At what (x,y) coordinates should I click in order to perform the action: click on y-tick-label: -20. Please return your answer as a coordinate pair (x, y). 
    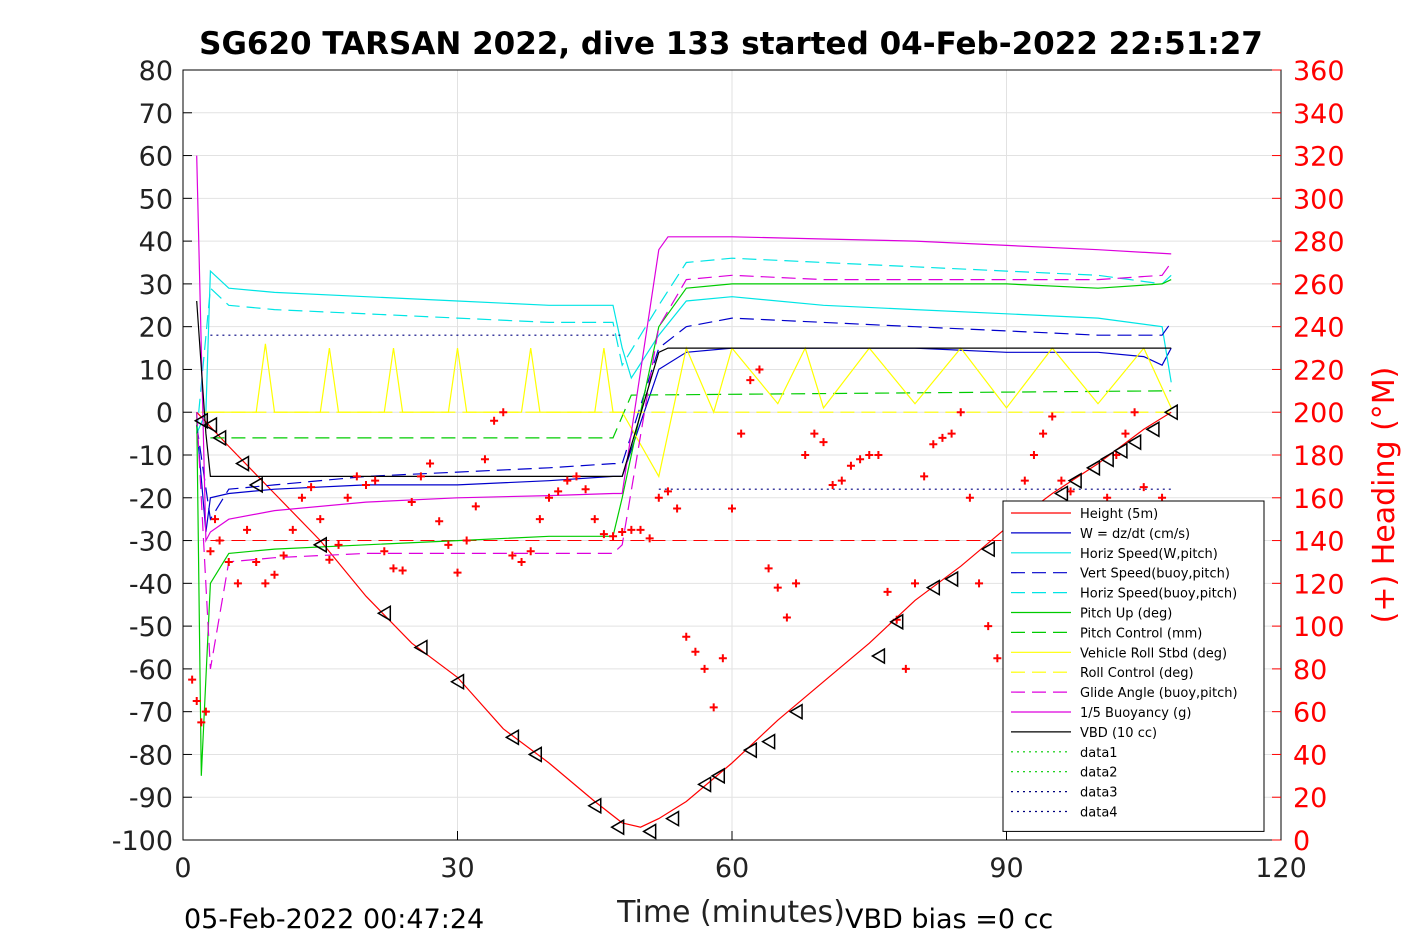
    Looking at the image, I should click on (151, 499).